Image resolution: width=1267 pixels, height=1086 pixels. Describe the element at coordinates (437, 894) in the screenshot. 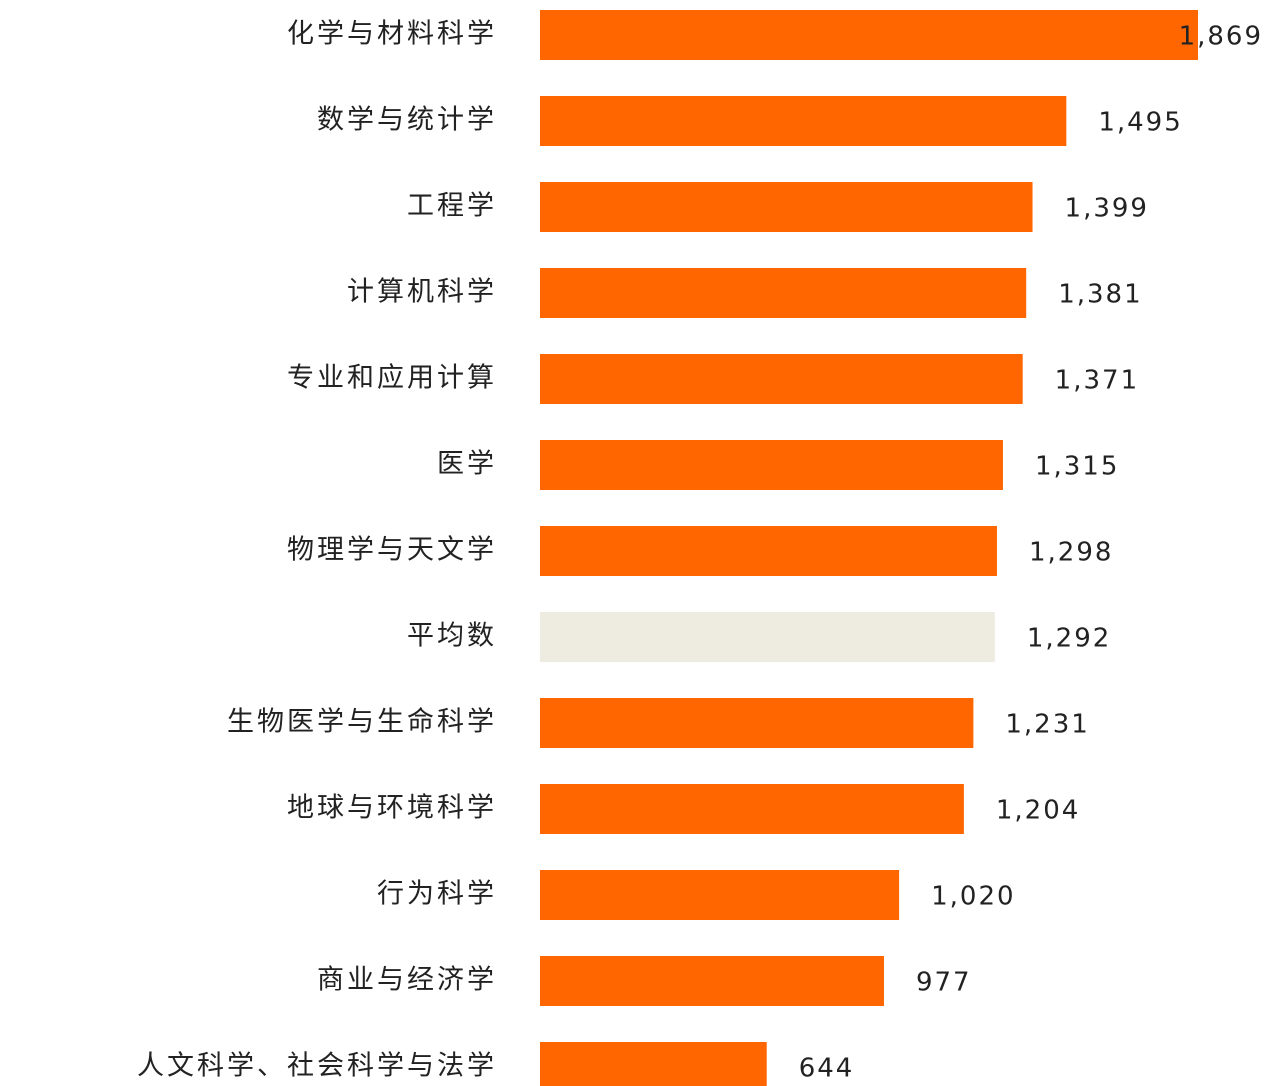

I see `category-label: 行为科学` at that location.